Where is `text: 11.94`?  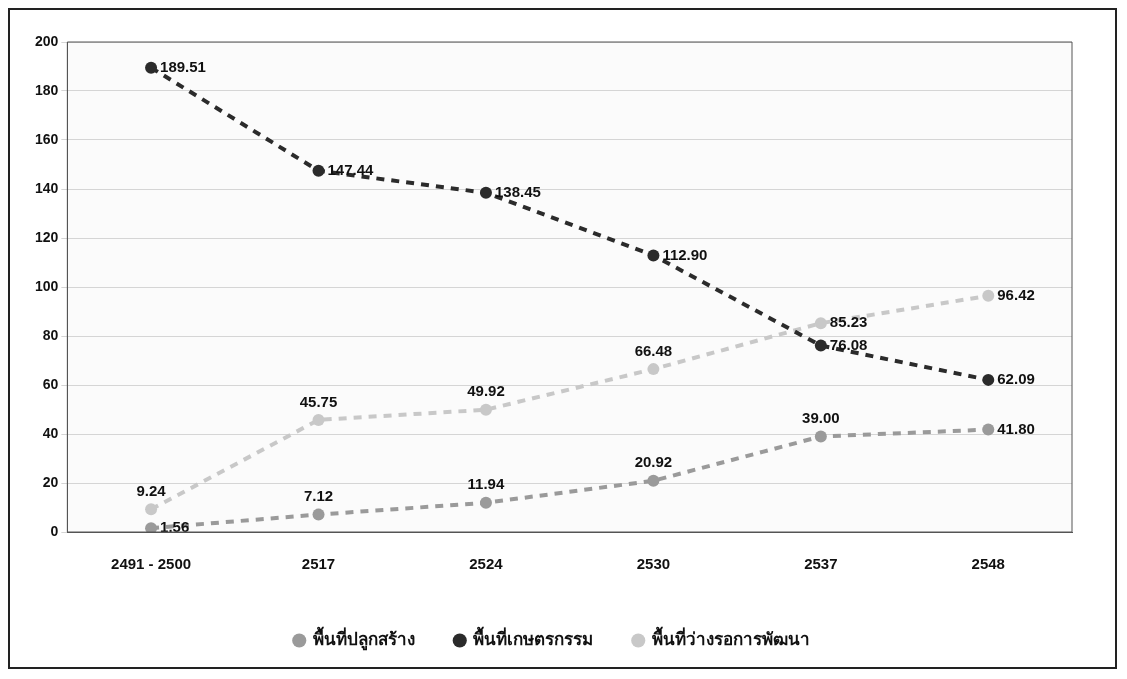 text: 11.94 is located at coordinates (486, 484).